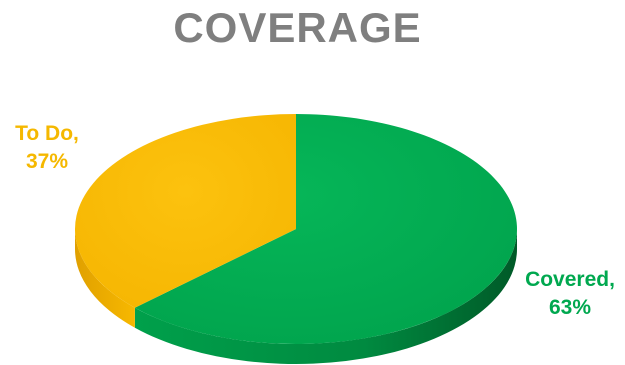 This screenshot has height=365, width=625. I want to click on slice-name-covered: Covered,, so click(570, 279).